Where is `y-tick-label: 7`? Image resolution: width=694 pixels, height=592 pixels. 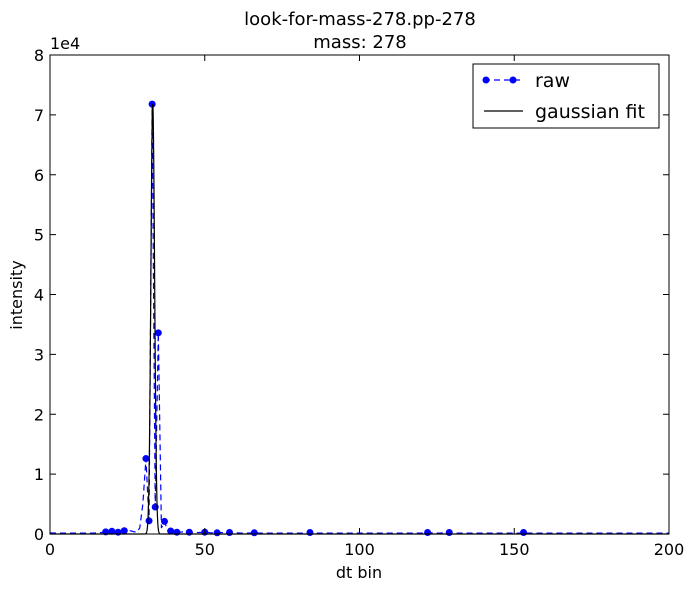
y-tick-label: 7 is located at coordinates (39, 115).